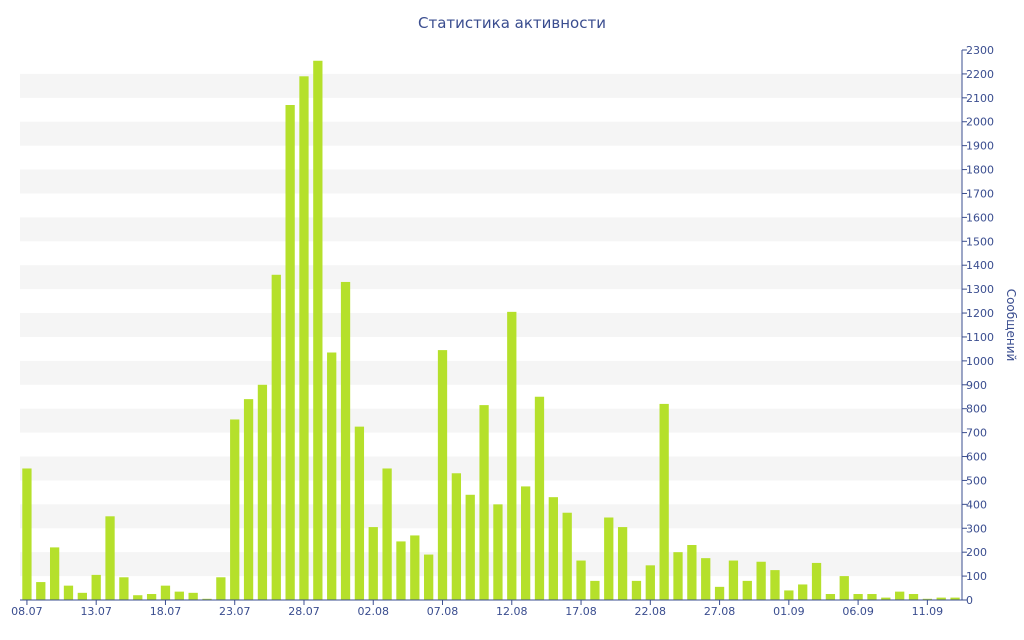  Describe the element at coordinates (980, 313) in the screenshot. I see `y-tick-label: 1200` at that location.